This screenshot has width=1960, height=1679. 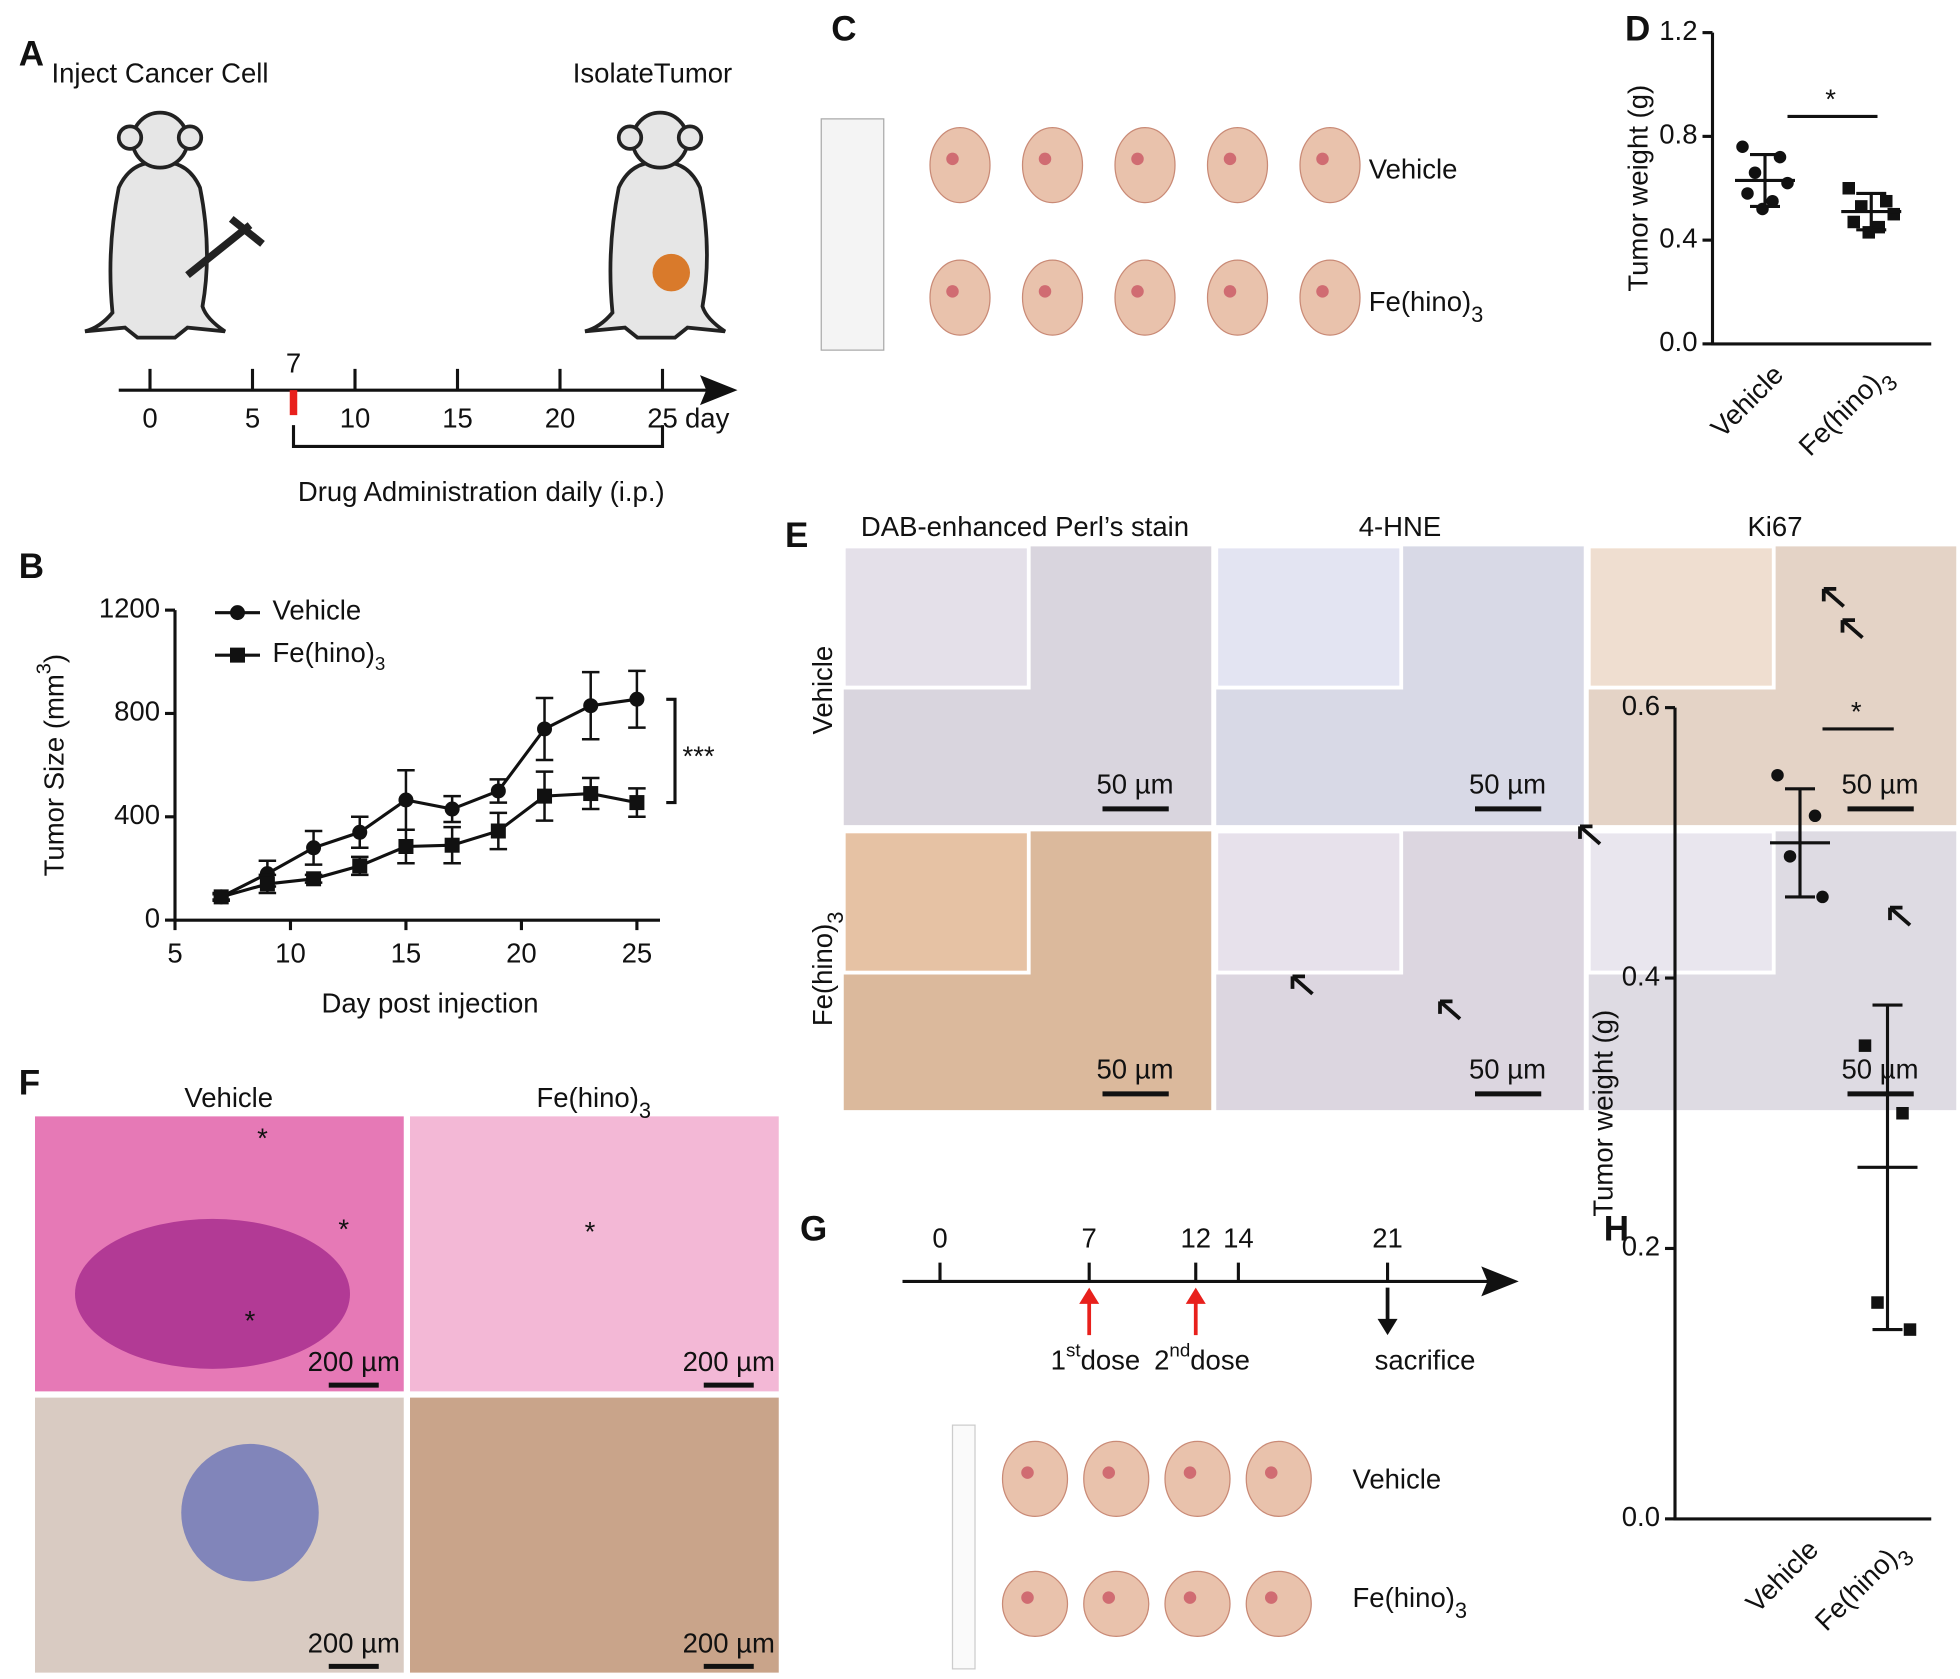 I want to click on row-label: Fe(hino)3, so click(x=827, y=969).